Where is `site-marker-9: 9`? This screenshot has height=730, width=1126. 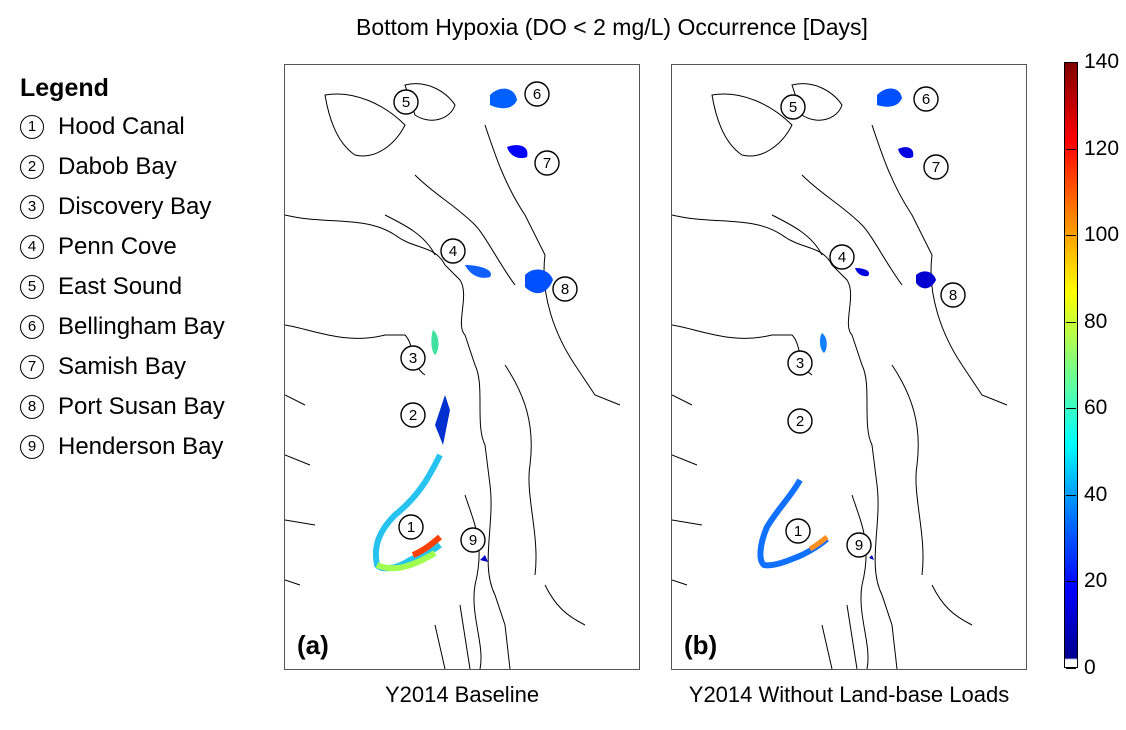 site-marker-9: 9 is located at coordinates (473, 540).